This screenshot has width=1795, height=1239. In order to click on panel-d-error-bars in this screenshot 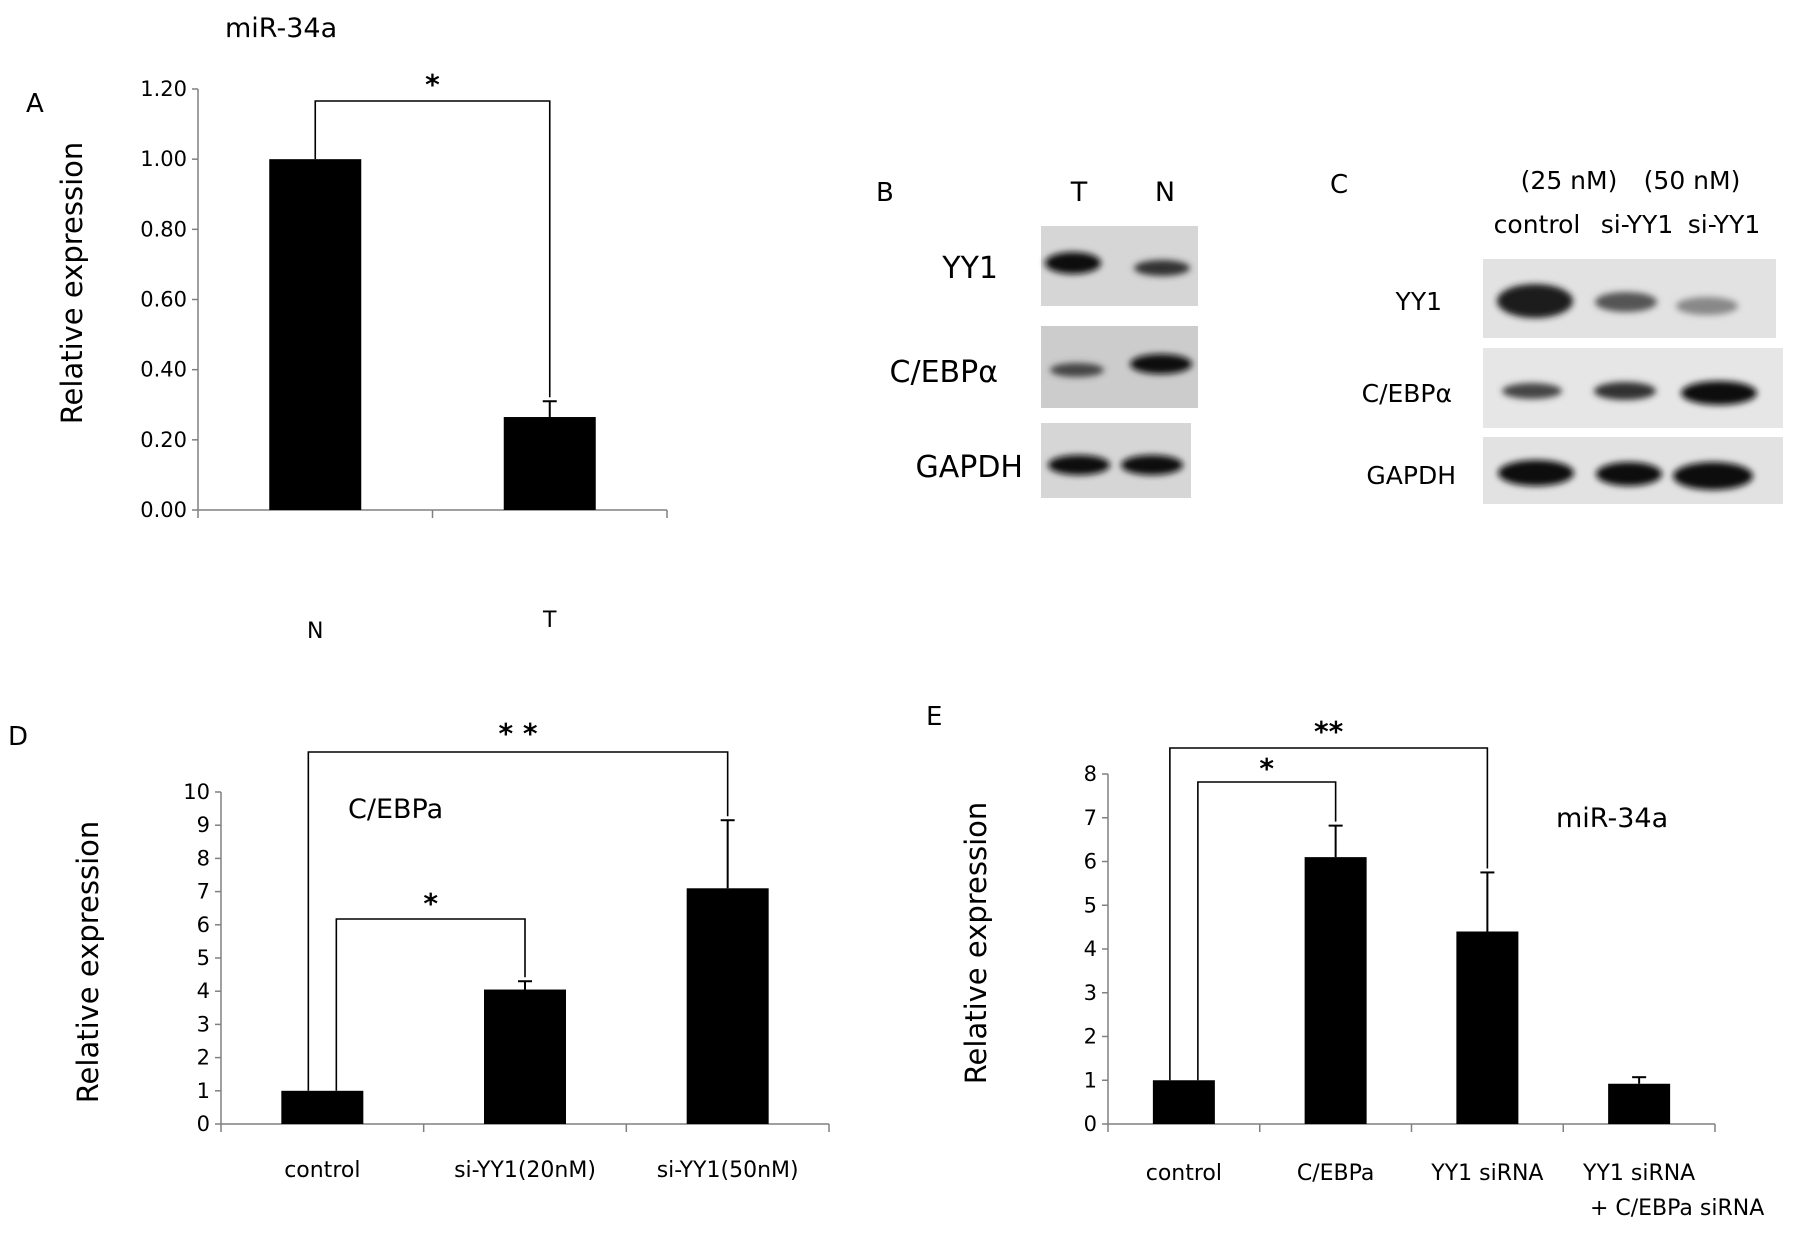, I will do `click(626, 904)`.